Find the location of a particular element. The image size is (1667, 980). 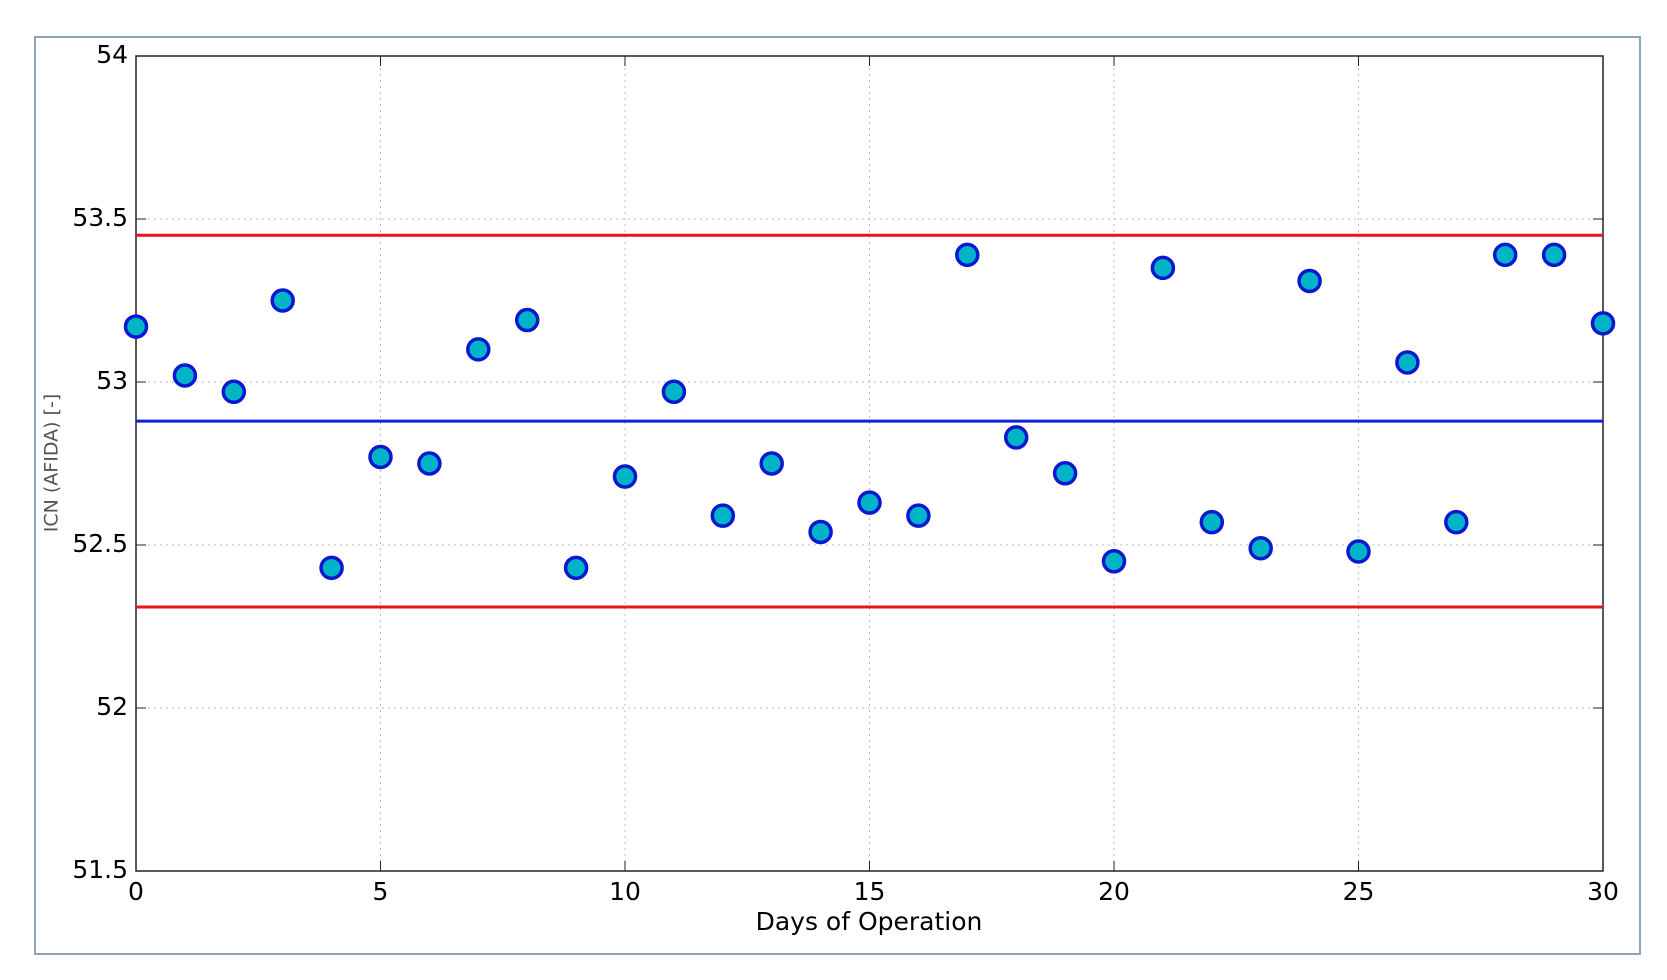

y-tick-label: 52 is located at coordinates (112, 706).